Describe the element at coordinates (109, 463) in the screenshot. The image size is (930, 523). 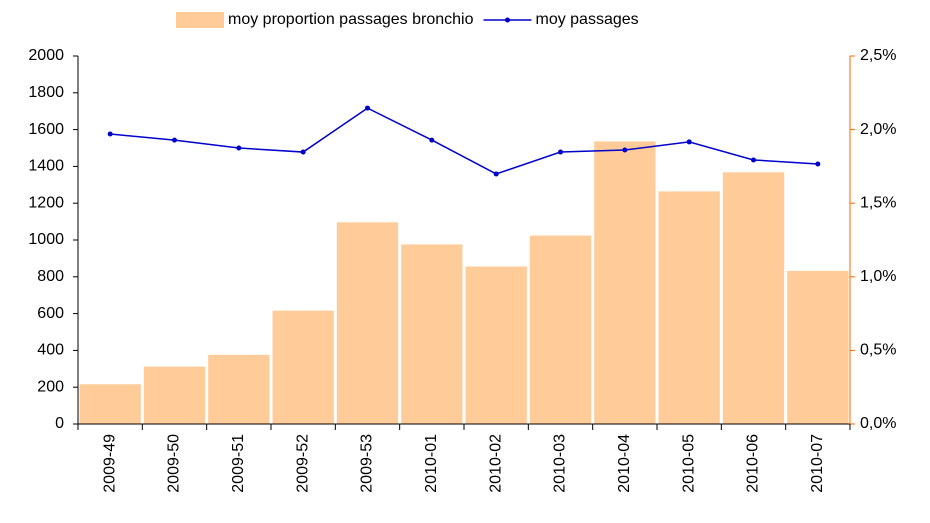
I see `x-tick-label: 2009-49` at that location.